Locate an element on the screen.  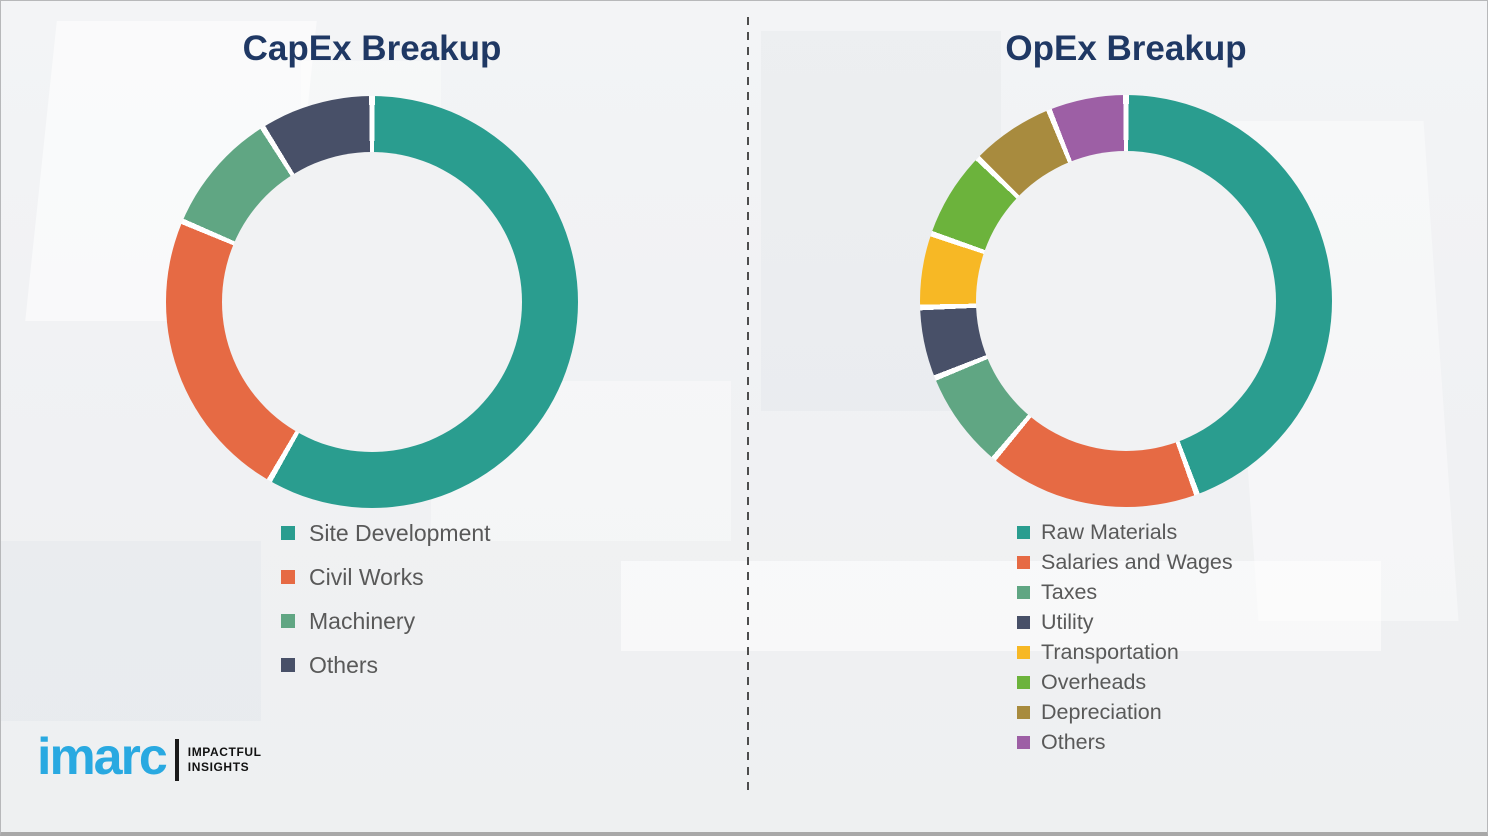
capex-chart-title: CapEx Breakup is located at coordinates (372, 48).